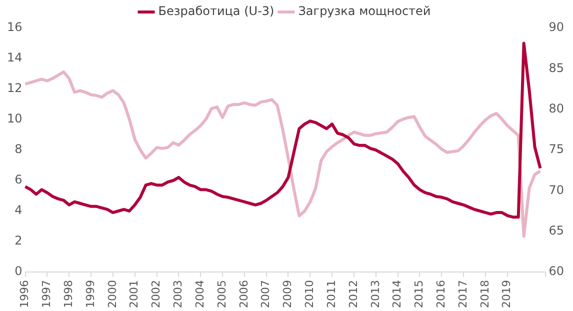 This screenshot has height=311, width=573. What do you see at coordinates (419, 294) in the screenshot?
I see `x-tick-label: 2015` at bounding box center [419, 294].